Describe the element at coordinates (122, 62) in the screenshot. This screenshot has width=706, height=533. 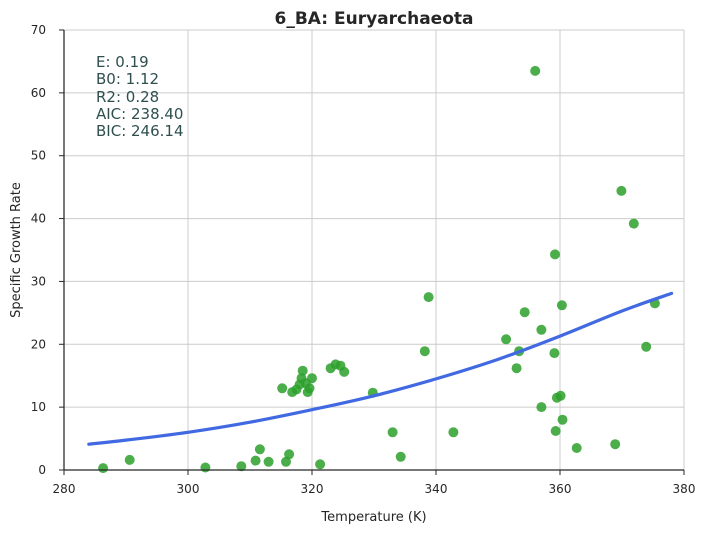
I see `stat-e: E: 0.19` at that location.